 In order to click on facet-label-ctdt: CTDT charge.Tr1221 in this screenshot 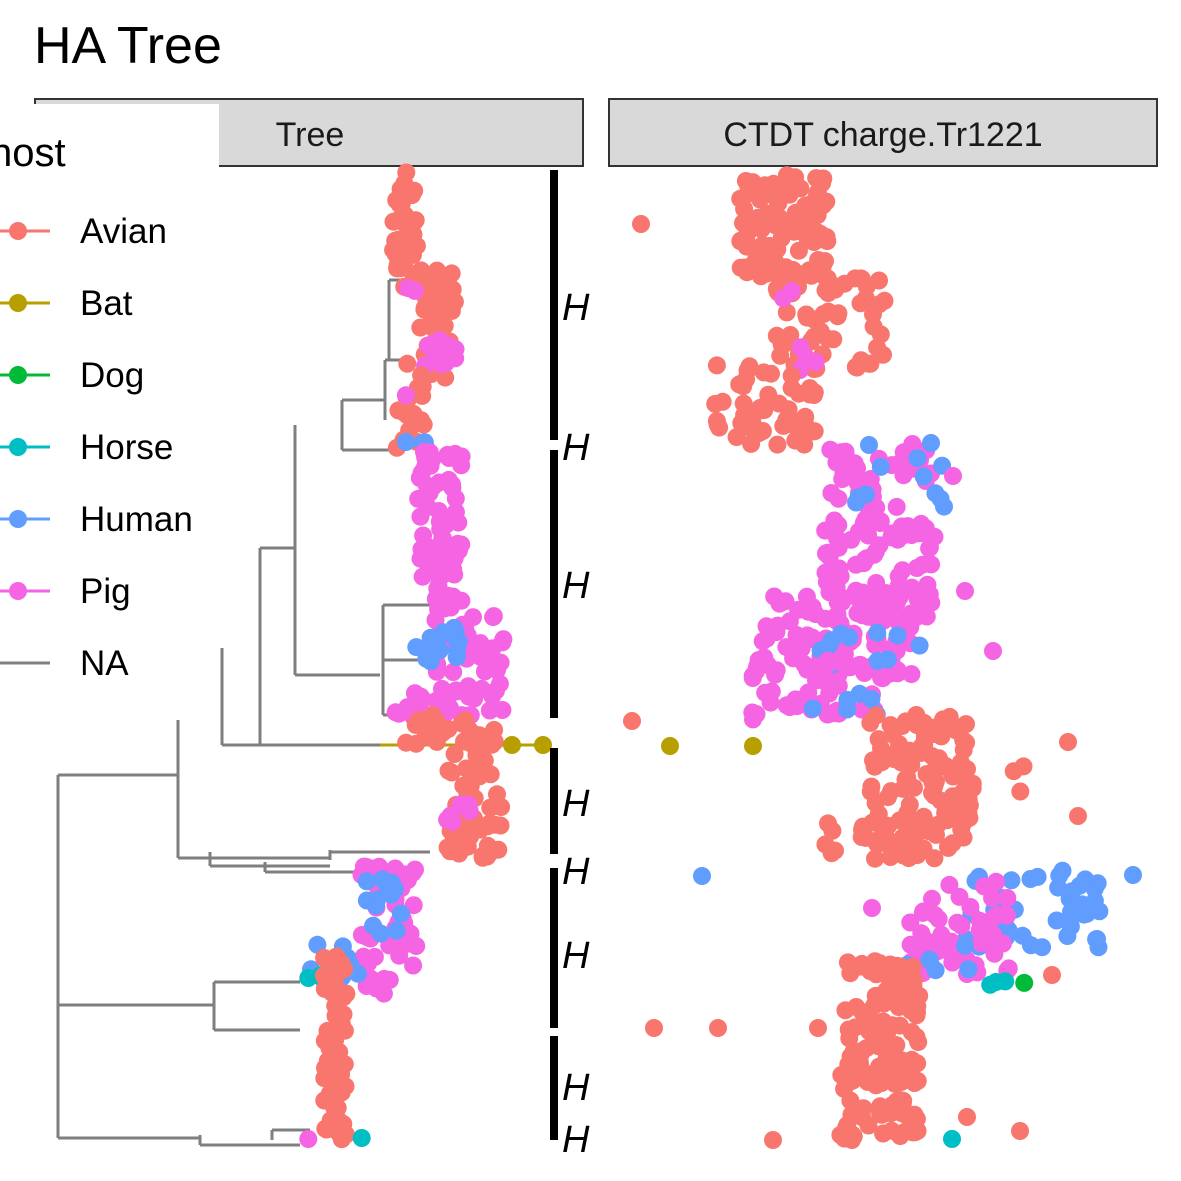, I will do `click(882, 135)`.